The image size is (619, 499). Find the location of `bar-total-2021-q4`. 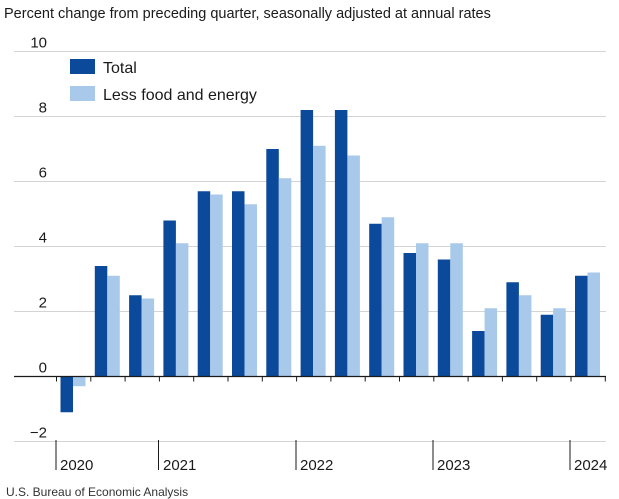

bar-total-2021-q4 is located at coordinates (238, 284).